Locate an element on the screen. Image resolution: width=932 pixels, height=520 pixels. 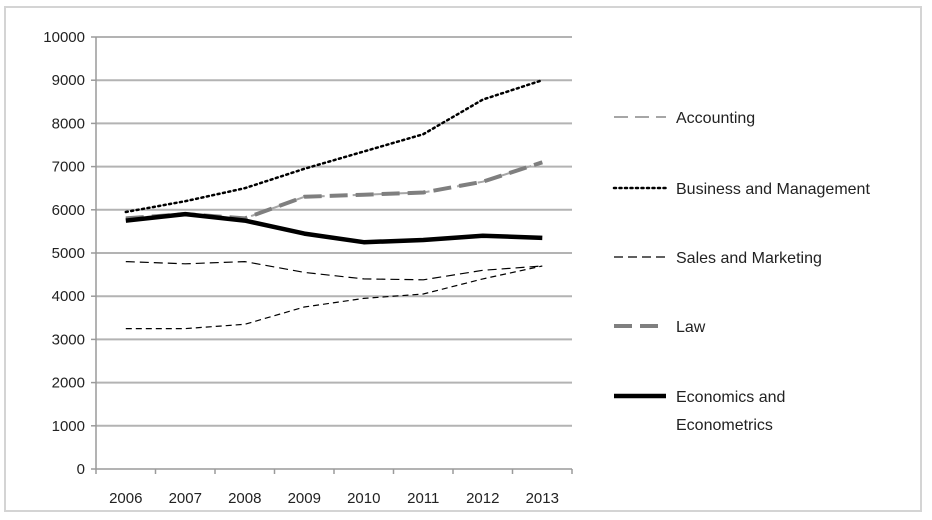
legend-item: Law is located at coordinates (660, 327).